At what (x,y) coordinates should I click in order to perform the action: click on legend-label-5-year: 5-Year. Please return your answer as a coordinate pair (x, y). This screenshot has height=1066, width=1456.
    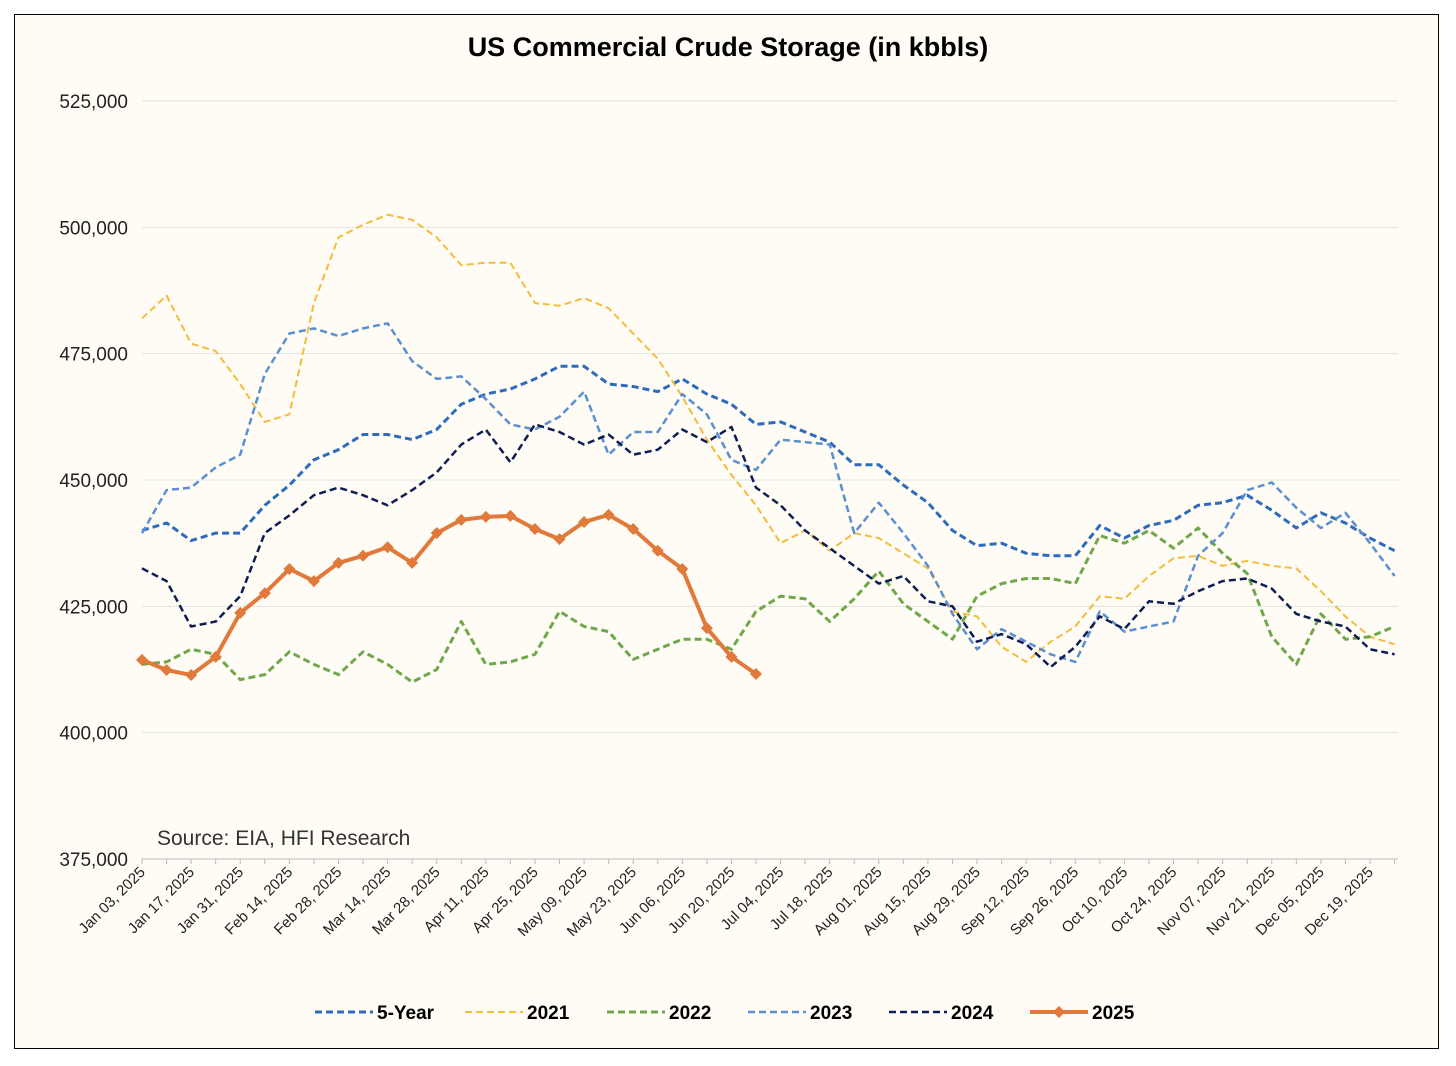
    Looking at the image, I should click on (406, 1013).